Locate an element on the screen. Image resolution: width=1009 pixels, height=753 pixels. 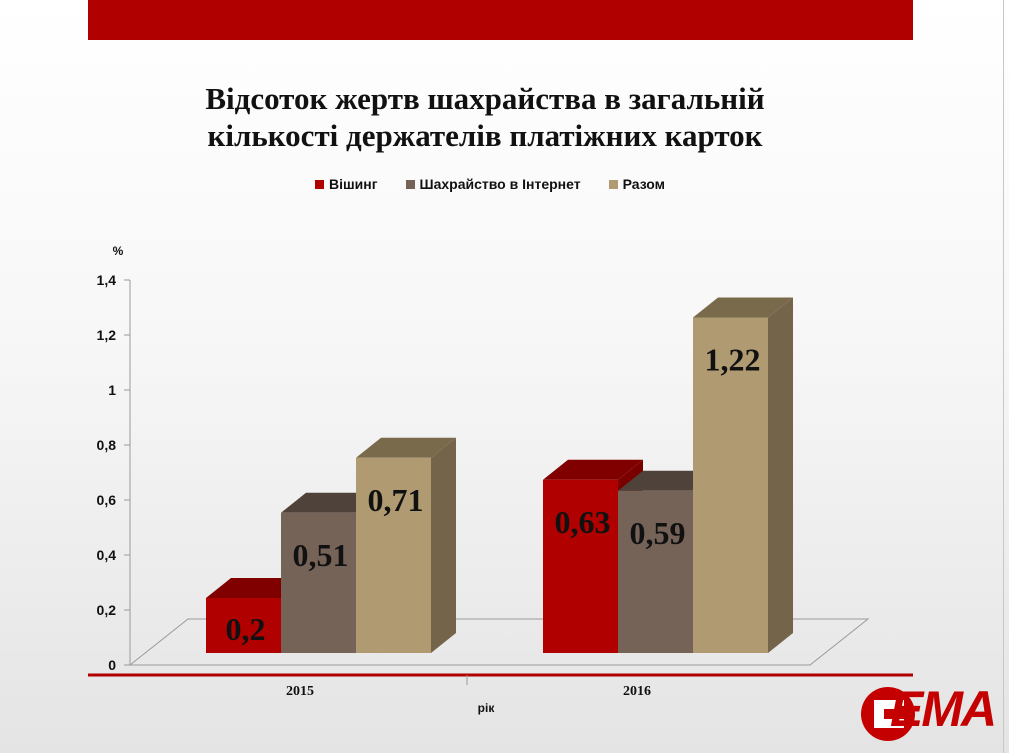
bar-value-label: 0,71 is located at coordinates (396, 500).